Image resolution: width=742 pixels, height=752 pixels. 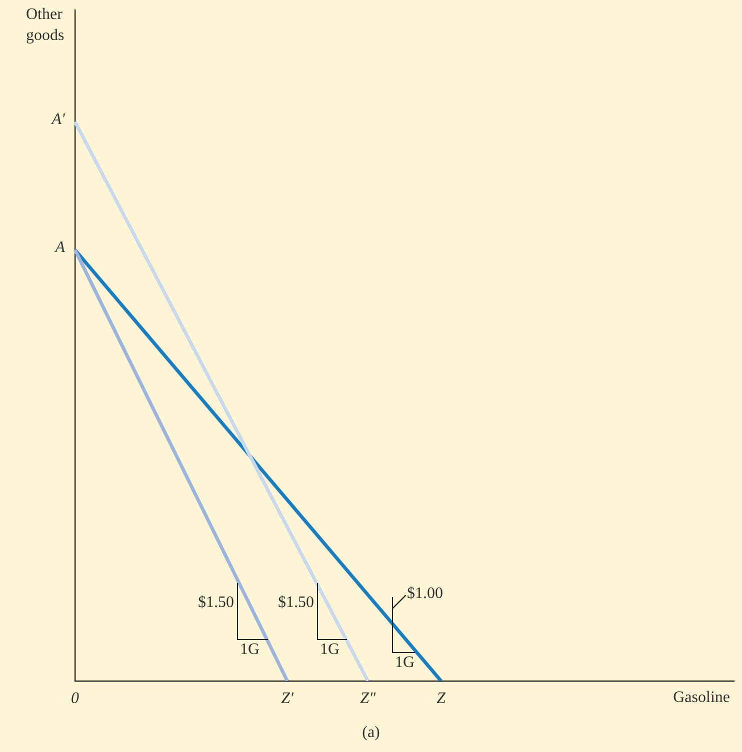 I want to click on x-tick-label: Z″, so click(x=368, y=698).